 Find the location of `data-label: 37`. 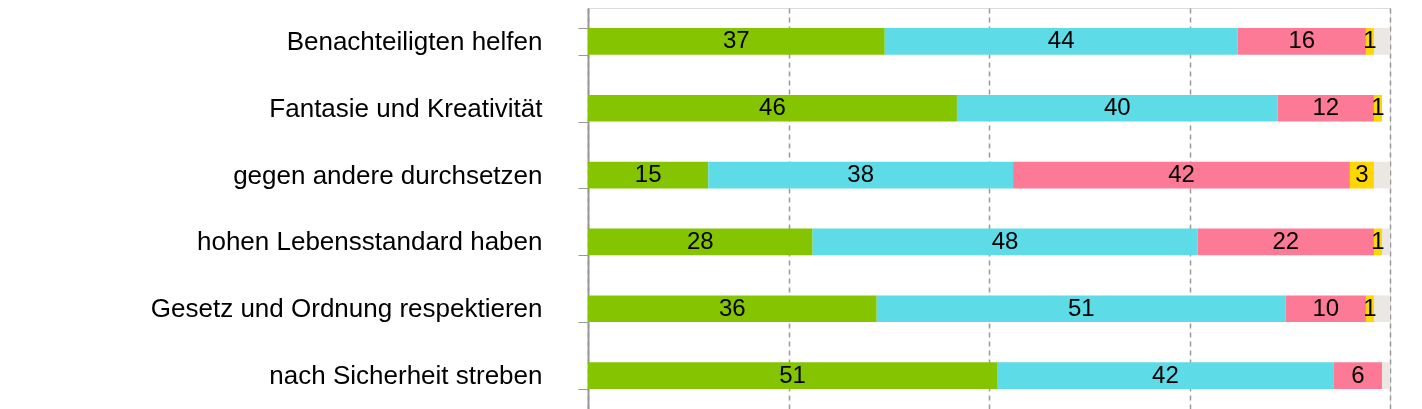

data-label: 37 is located at coordinates (736, 40).